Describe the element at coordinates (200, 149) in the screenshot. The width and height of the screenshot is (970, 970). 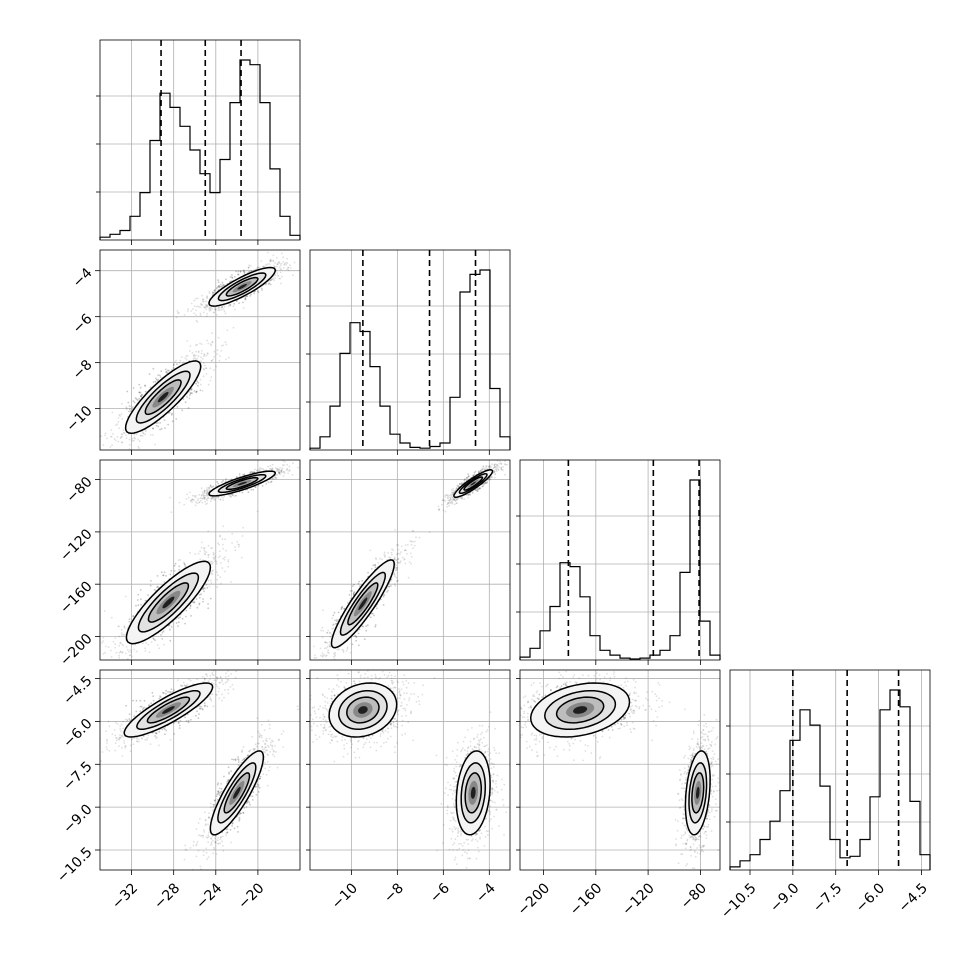
I see `histogram-step-line` at that location.